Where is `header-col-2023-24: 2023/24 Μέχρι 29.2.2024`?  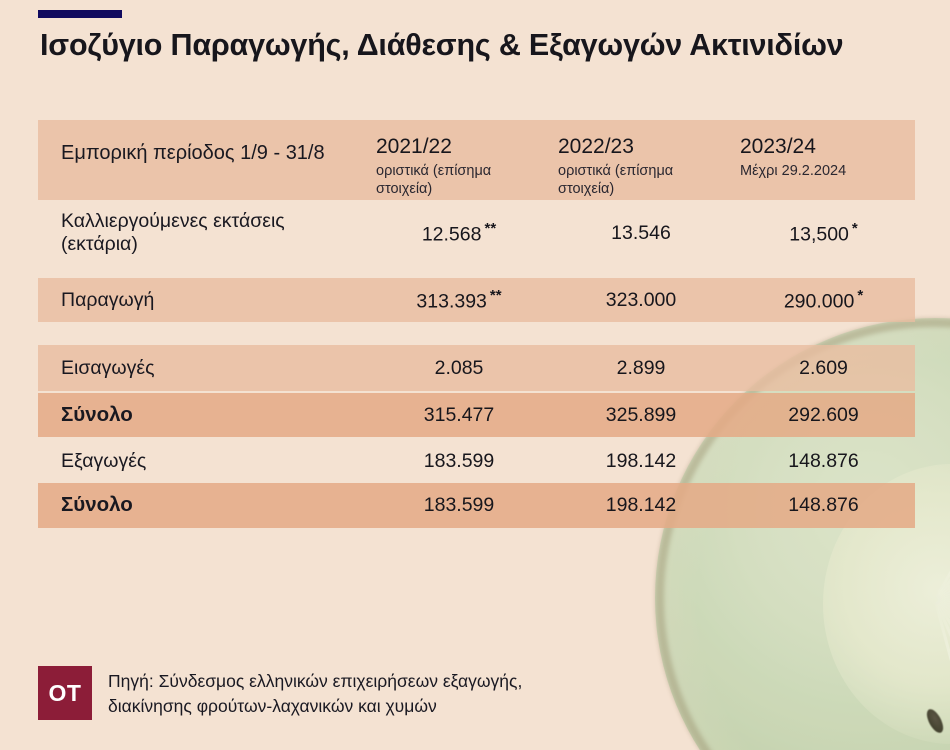 header-col-2023-24: 2023/24 Μέχρι 29.2.2024 is located at coordinates (823, 150).